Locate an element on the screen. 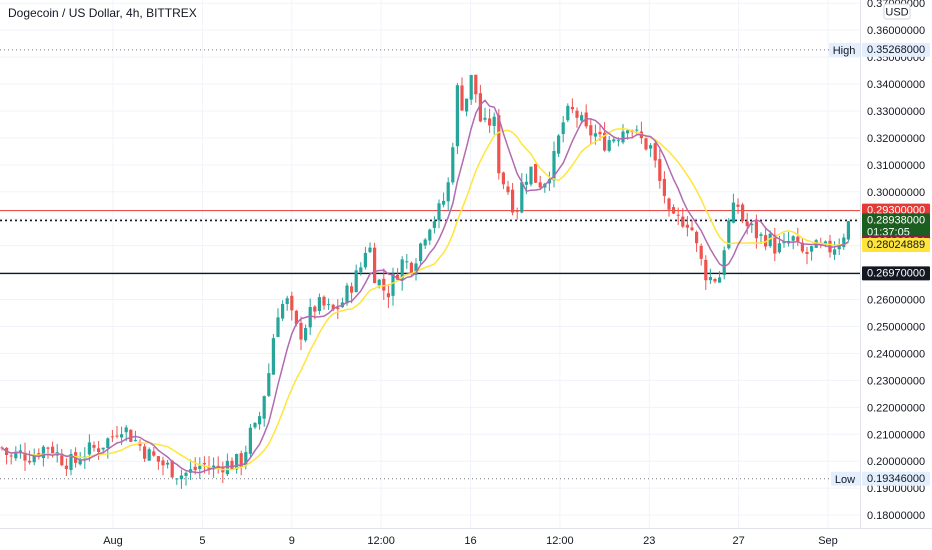 This screenshot has width=932, height=550. y-tick-label: 0.23000000 is located at coordinates (896, 381).